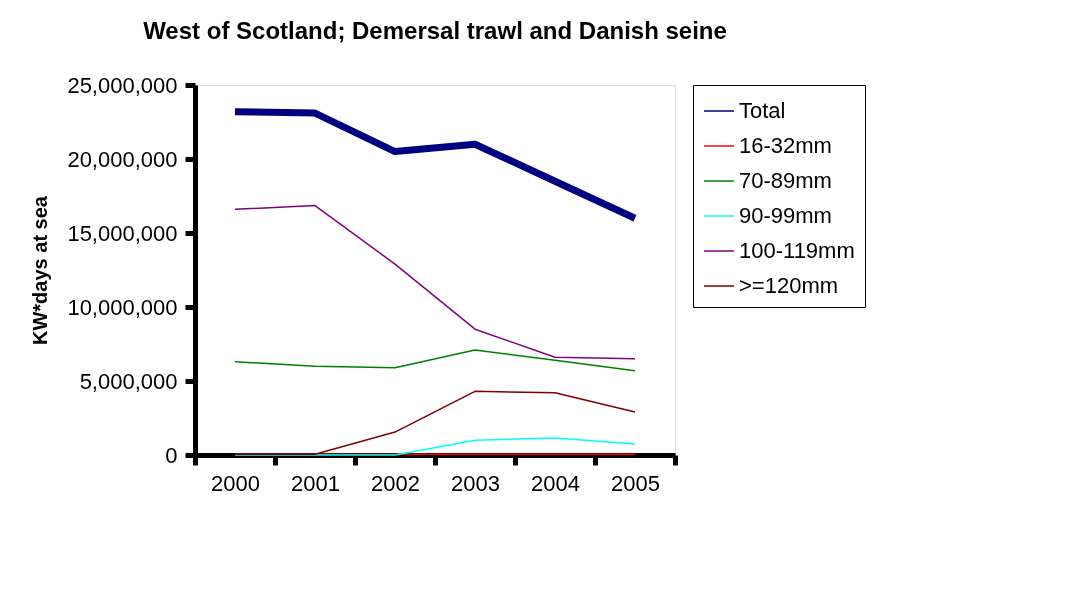 The height and width of the screenshot is (615, 1074). Describe the element at coordinates (171, 455) in the screenshot. I see `y-tick-label: 0` at that location.